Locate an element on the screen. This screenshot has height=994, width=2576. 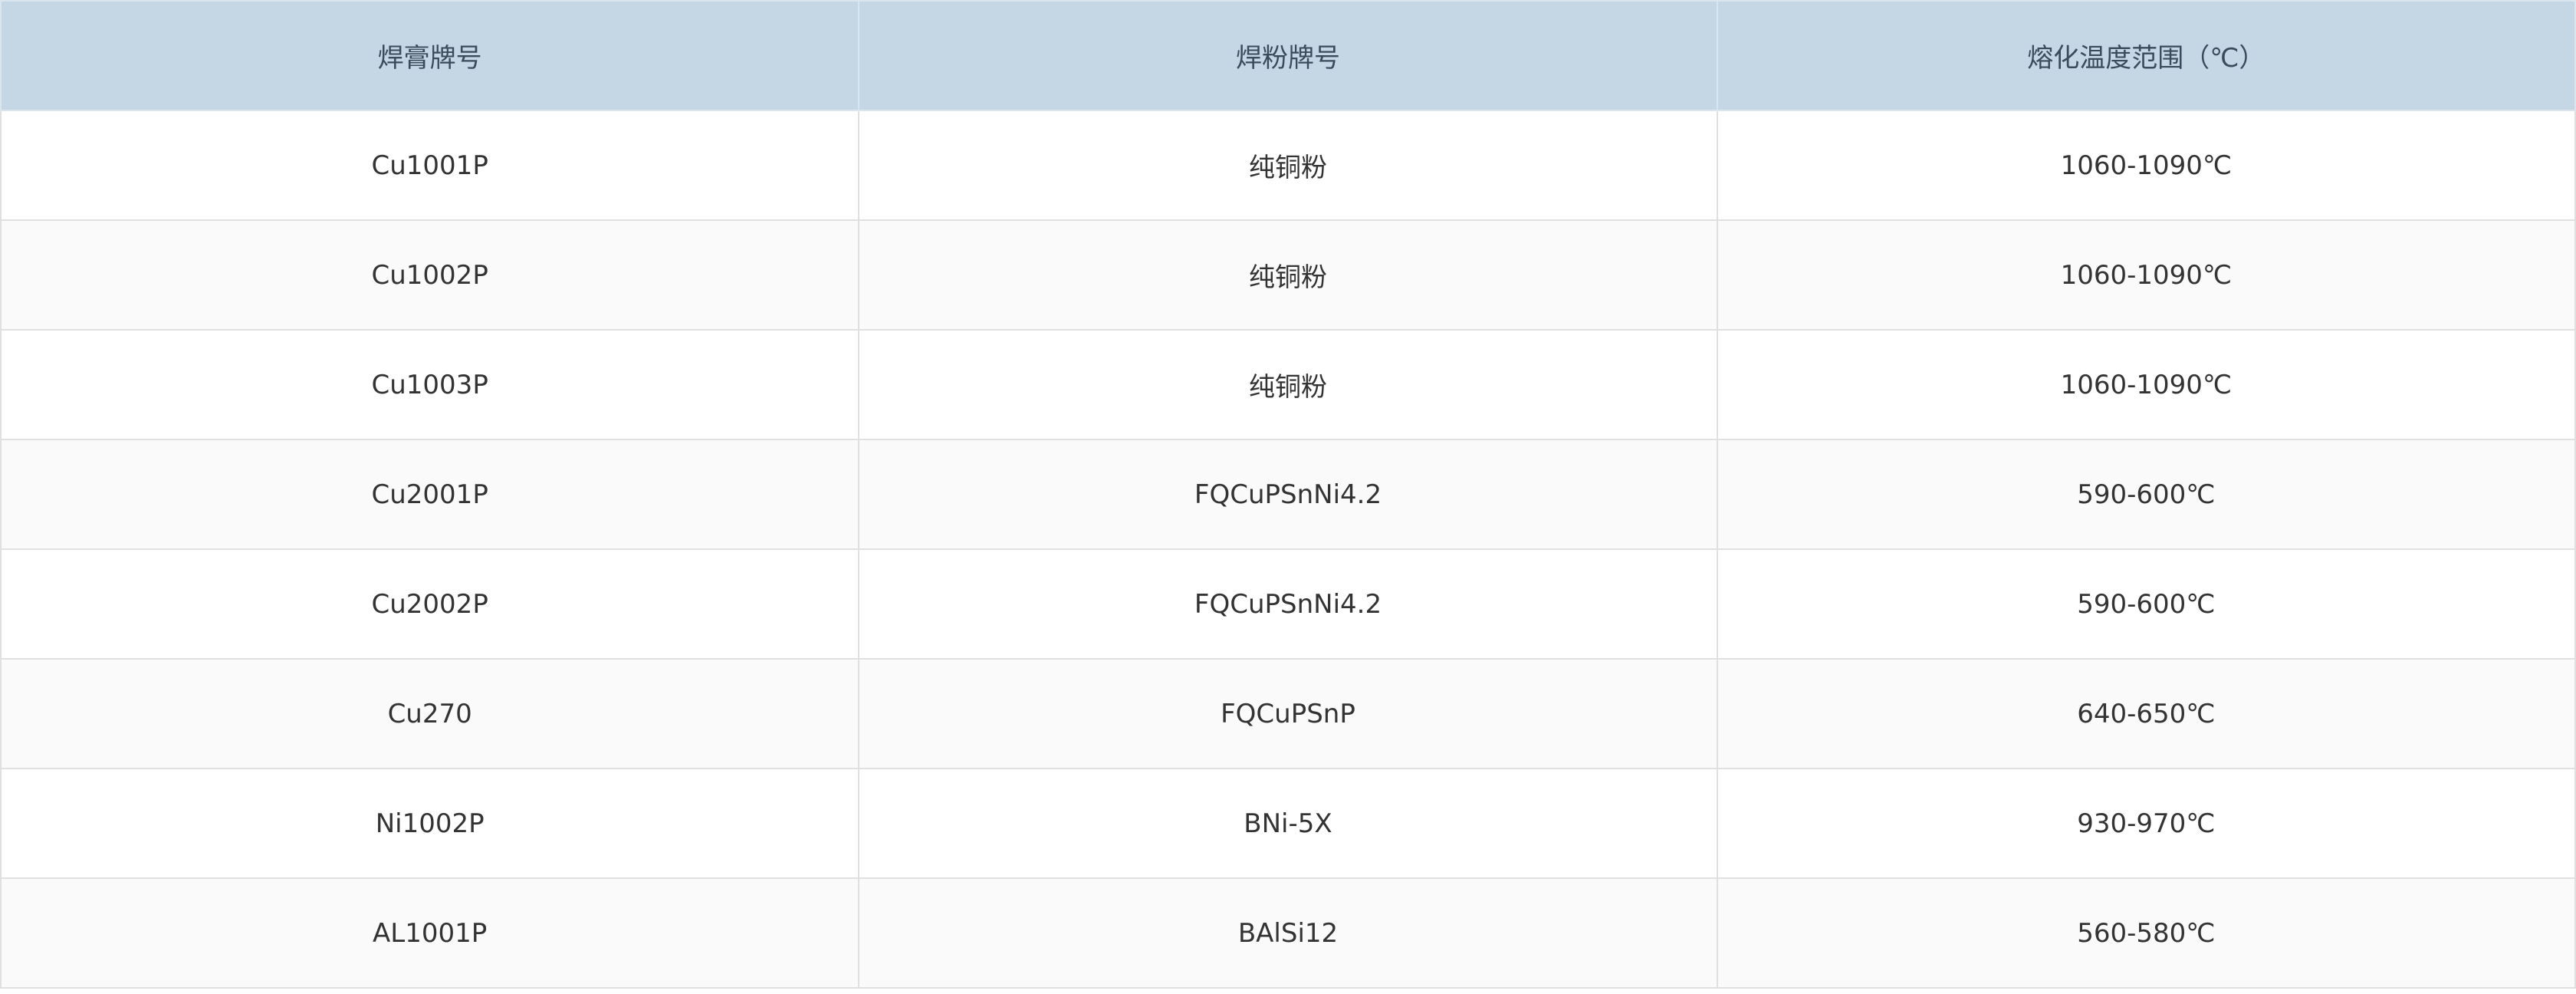
table-row: AL1001P BAlSi12 560-580℃ is located at coordinates (1288, 933).